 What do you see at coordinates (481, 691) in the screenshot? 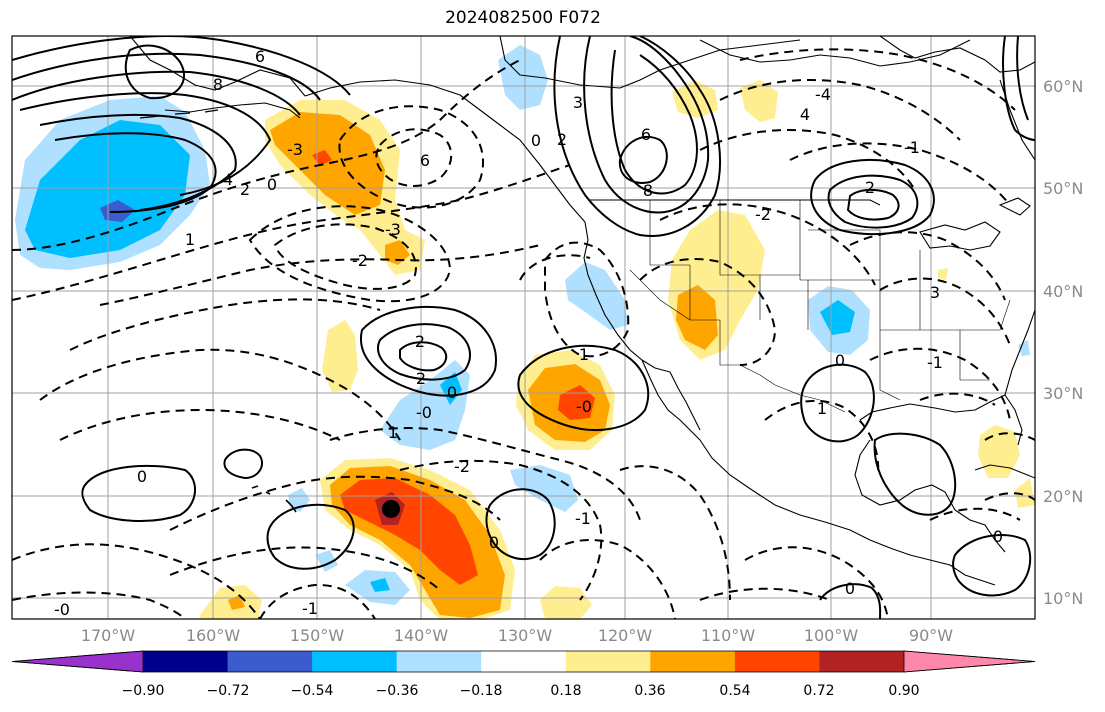
I see `colorbar-tick-label: −0.18` at bounding box center [481, 691].